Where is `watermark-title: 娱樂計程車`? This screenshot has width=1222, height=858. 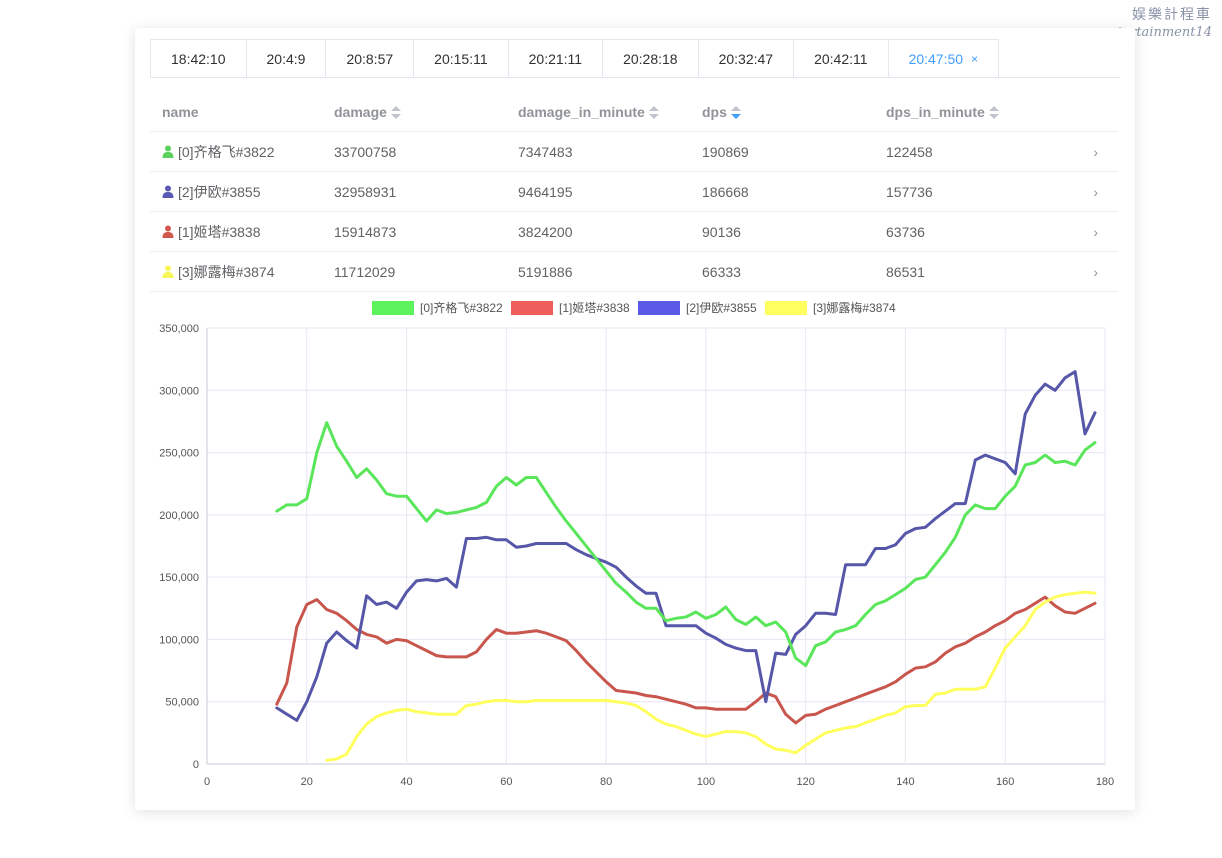 watermark-title: 娱樂計程車 is located at coordinates (1172, 15).